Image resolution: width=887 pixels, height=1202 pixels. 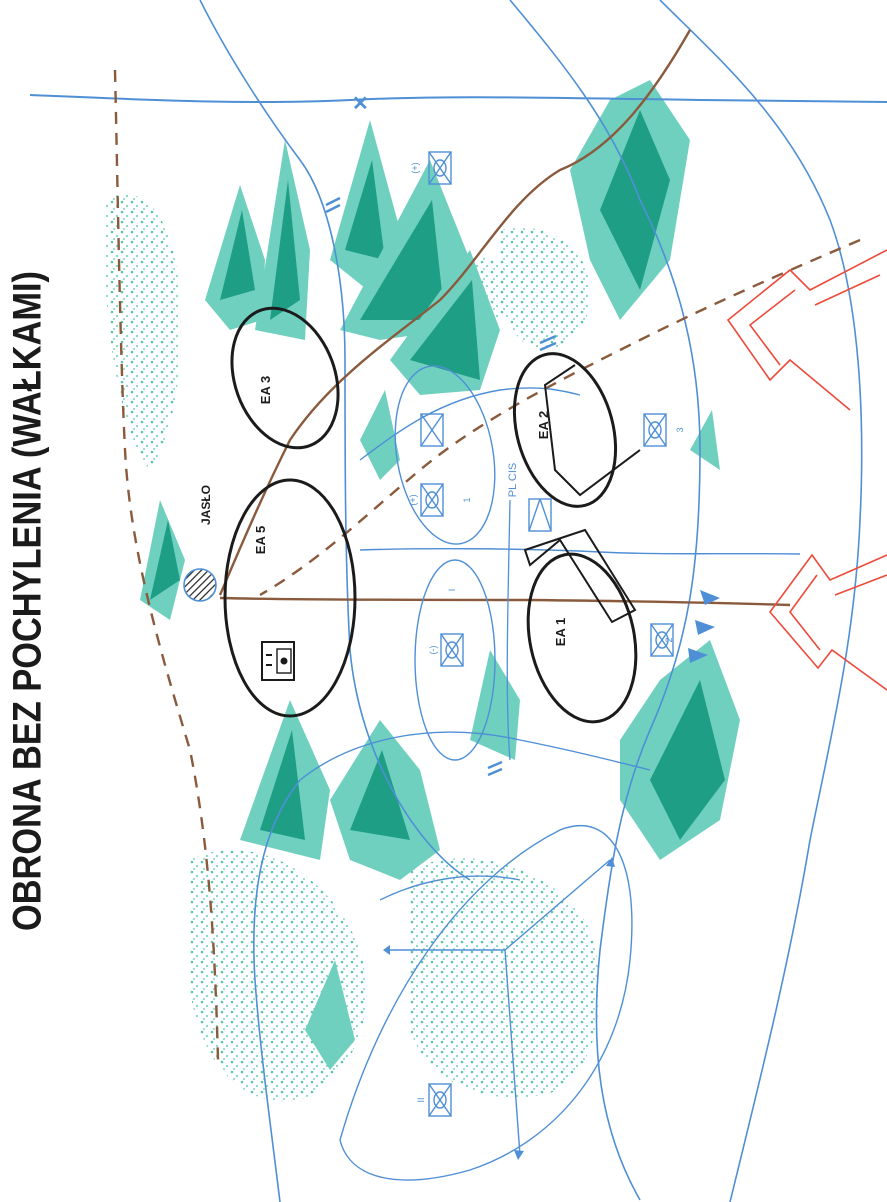 I want to click on unit-size-mark: II, so click(x=421, y=1099).